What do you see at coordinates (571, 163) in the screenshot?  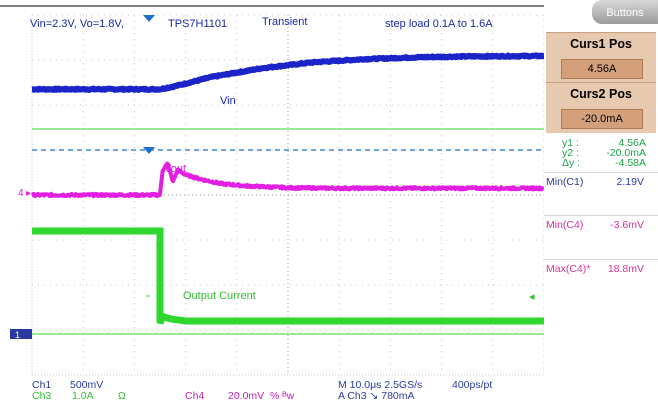 I see `delta-key: Δy :` at bounding box center [571, 163].